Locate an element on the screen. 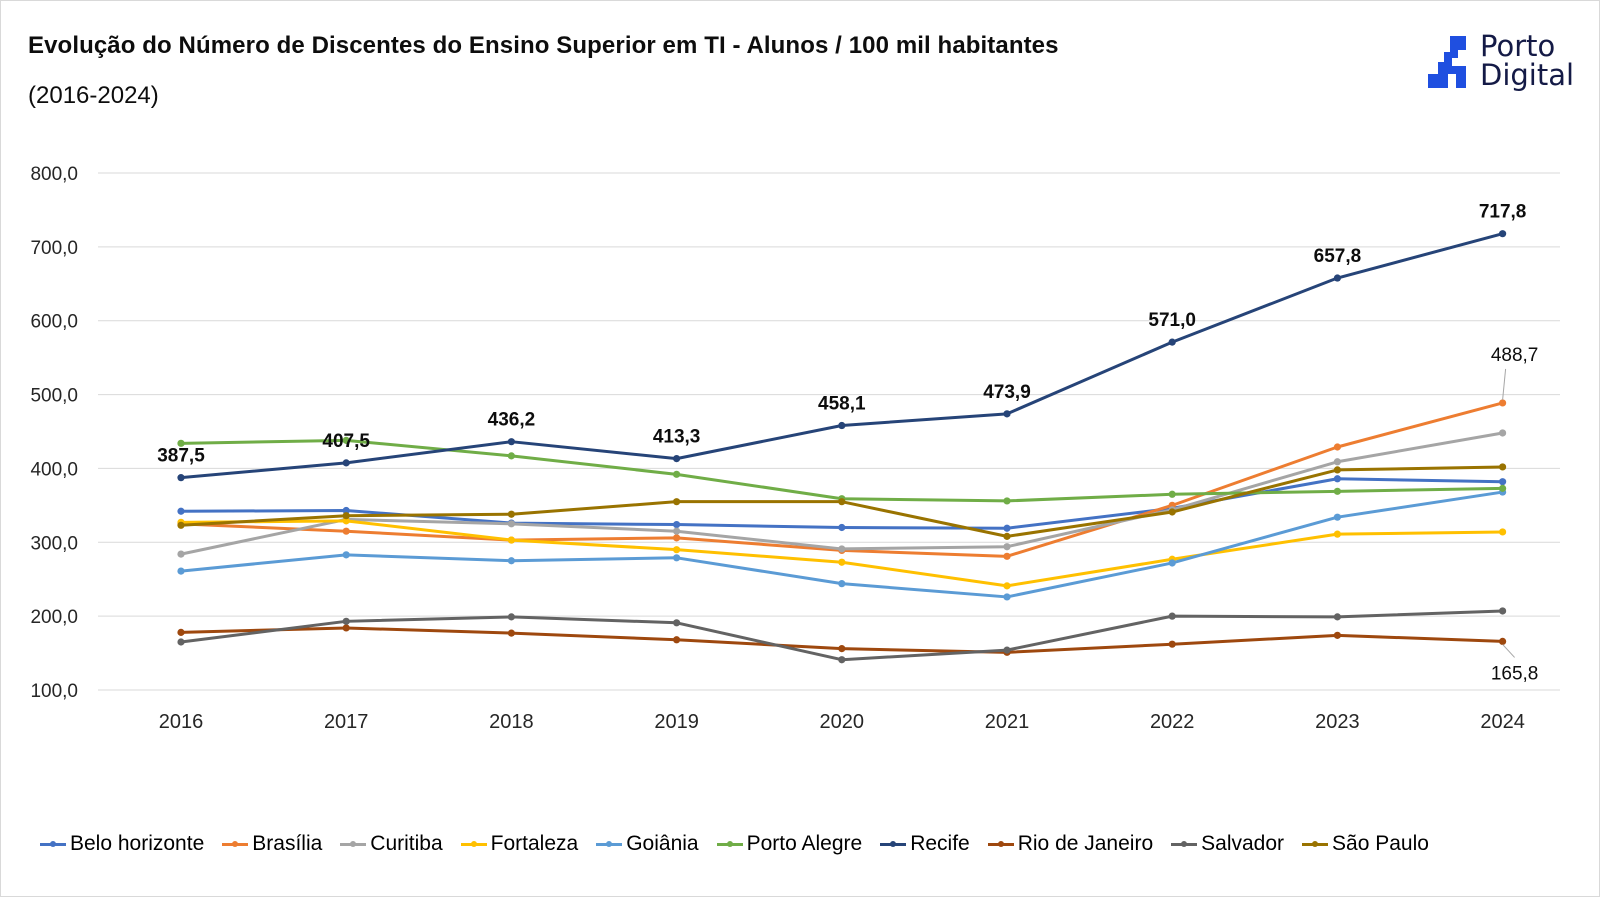 Image resolution: width=1600 pixels, height=897 pixels. x-tick-label: 2020 is located at coordinates (842, 722).